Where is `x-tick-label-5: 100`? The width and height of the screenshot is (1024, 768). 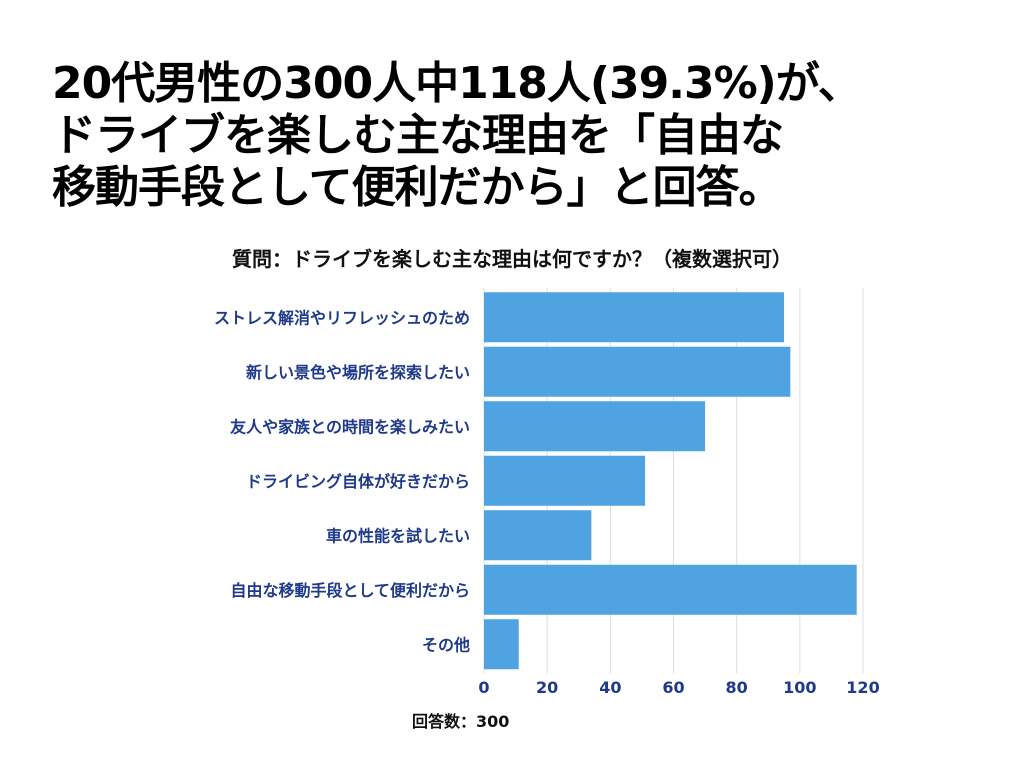
x-tick-label-5: 100 is located at coordinates (799, 687).